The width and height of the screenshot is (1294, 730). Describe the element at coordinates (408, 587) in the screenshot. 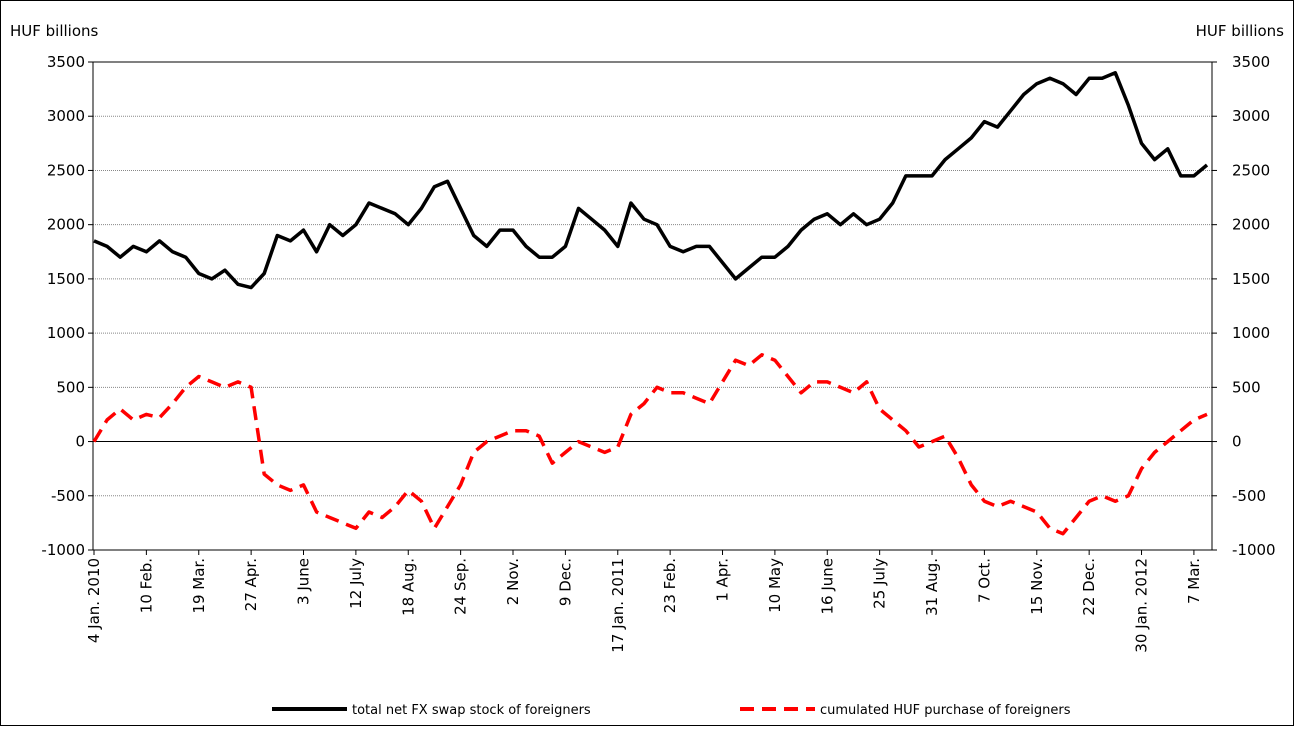

I see `x-tick-label: 18 Aug.` at that location.